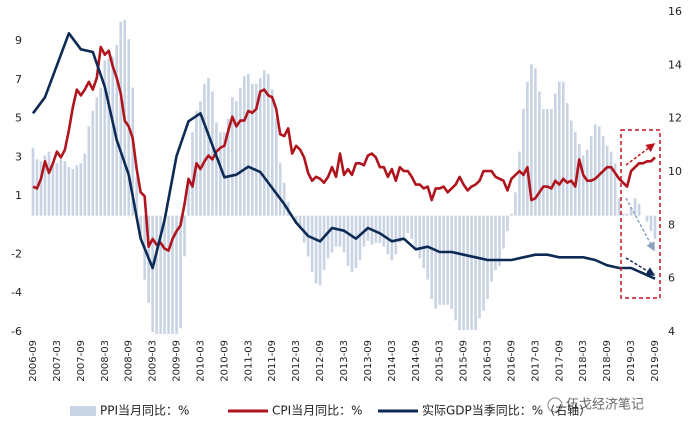  Describe the element at coordinates (144, 411) in the screenshot. I see `legend-label: PPI当月同比：%` at that location.